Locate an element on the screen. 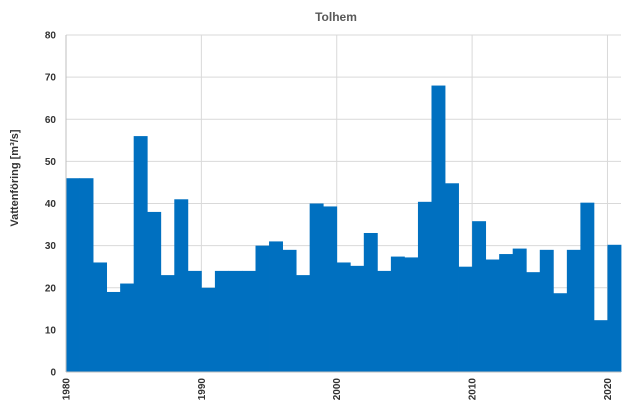  x-tick-label: 1980 is located at coordinates (67, 389).